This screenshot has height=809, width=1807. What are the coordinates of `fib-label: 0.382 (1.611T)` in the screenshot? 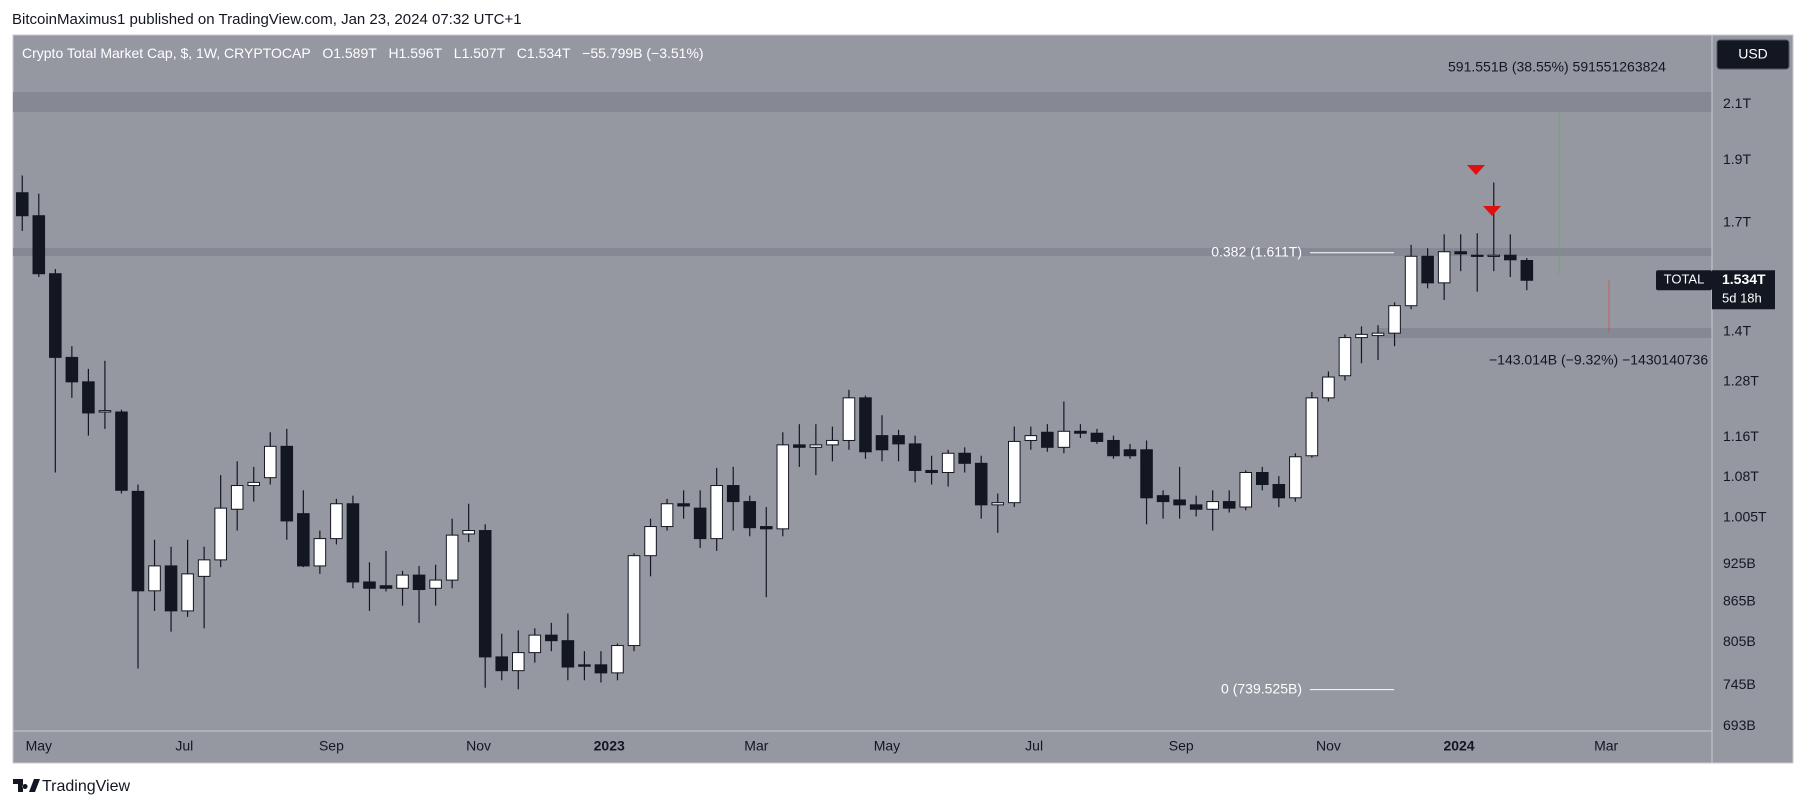 It's located at (1256, 251).